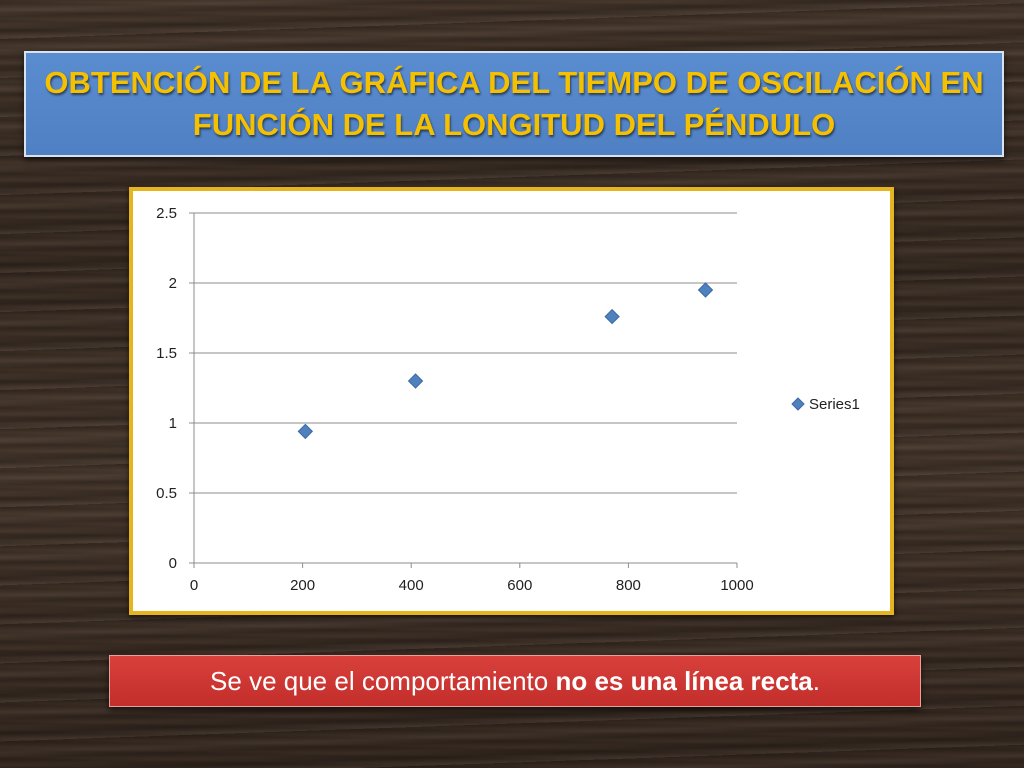 The height and width of the screenshot is (768, 1024). I want to click on note-text-suffix: ., so click(816, 680).